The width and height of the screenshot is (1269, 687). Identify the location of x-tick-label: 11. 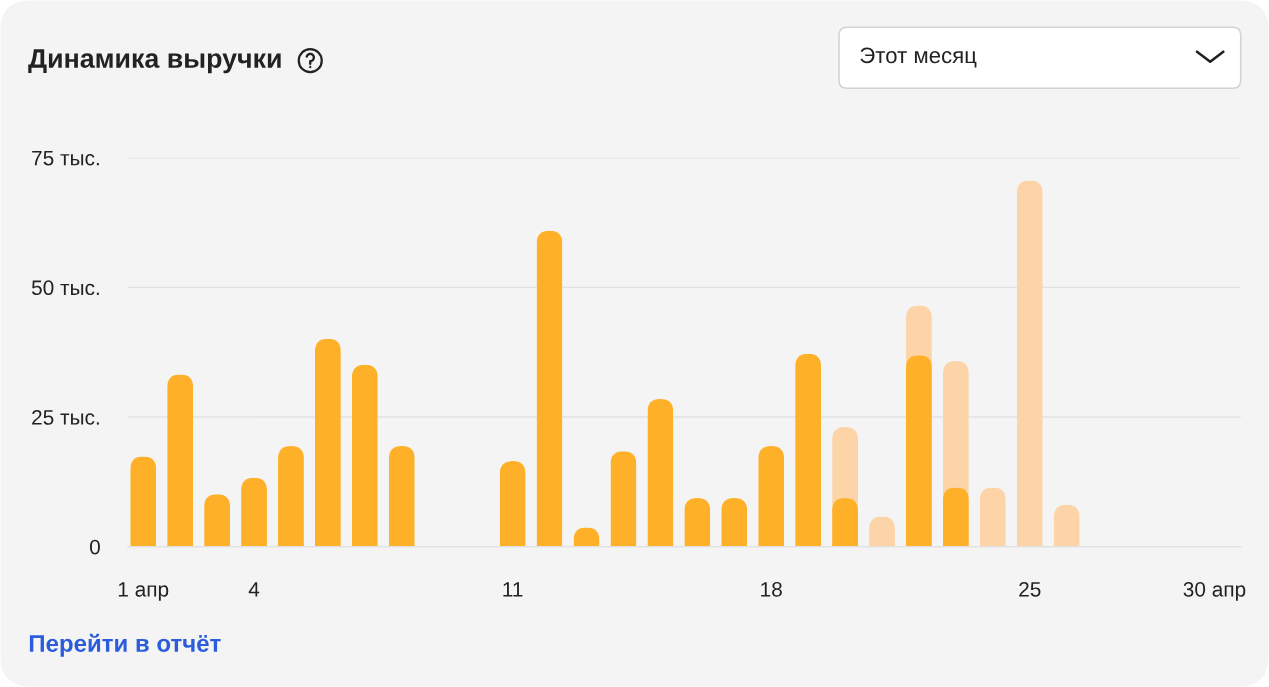
(513, 589).